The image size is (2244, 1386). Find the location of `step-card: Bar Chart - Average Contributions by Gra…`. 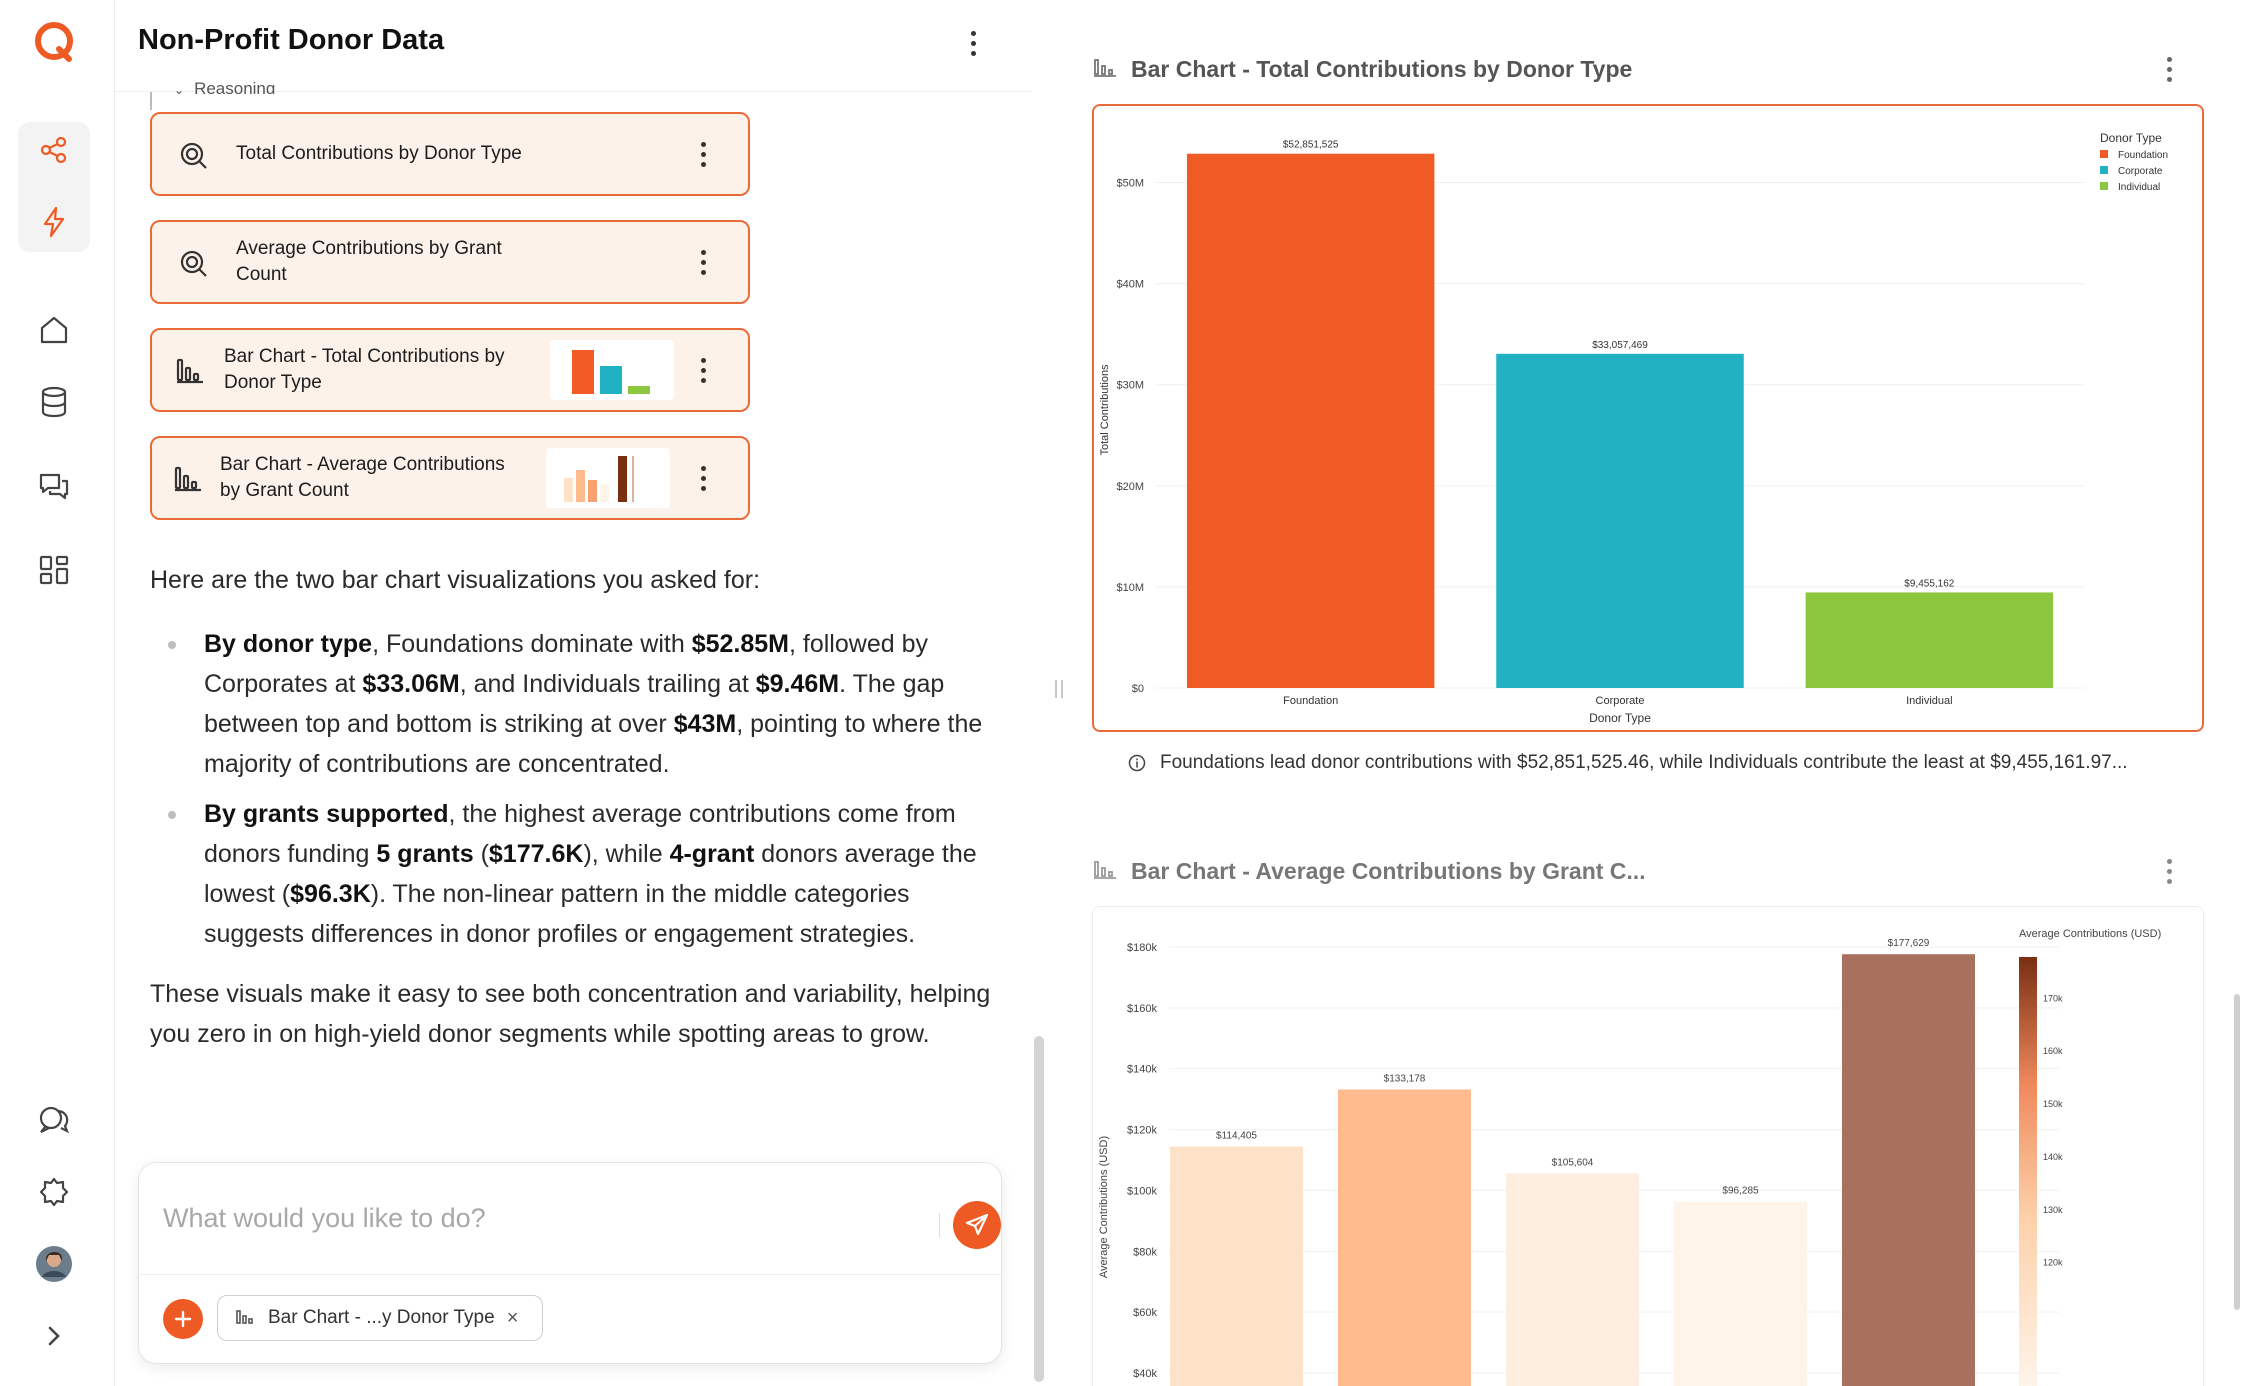

step-card: Bar Chart - Average Contributions by Gra… is located at coordinates (450, 478).